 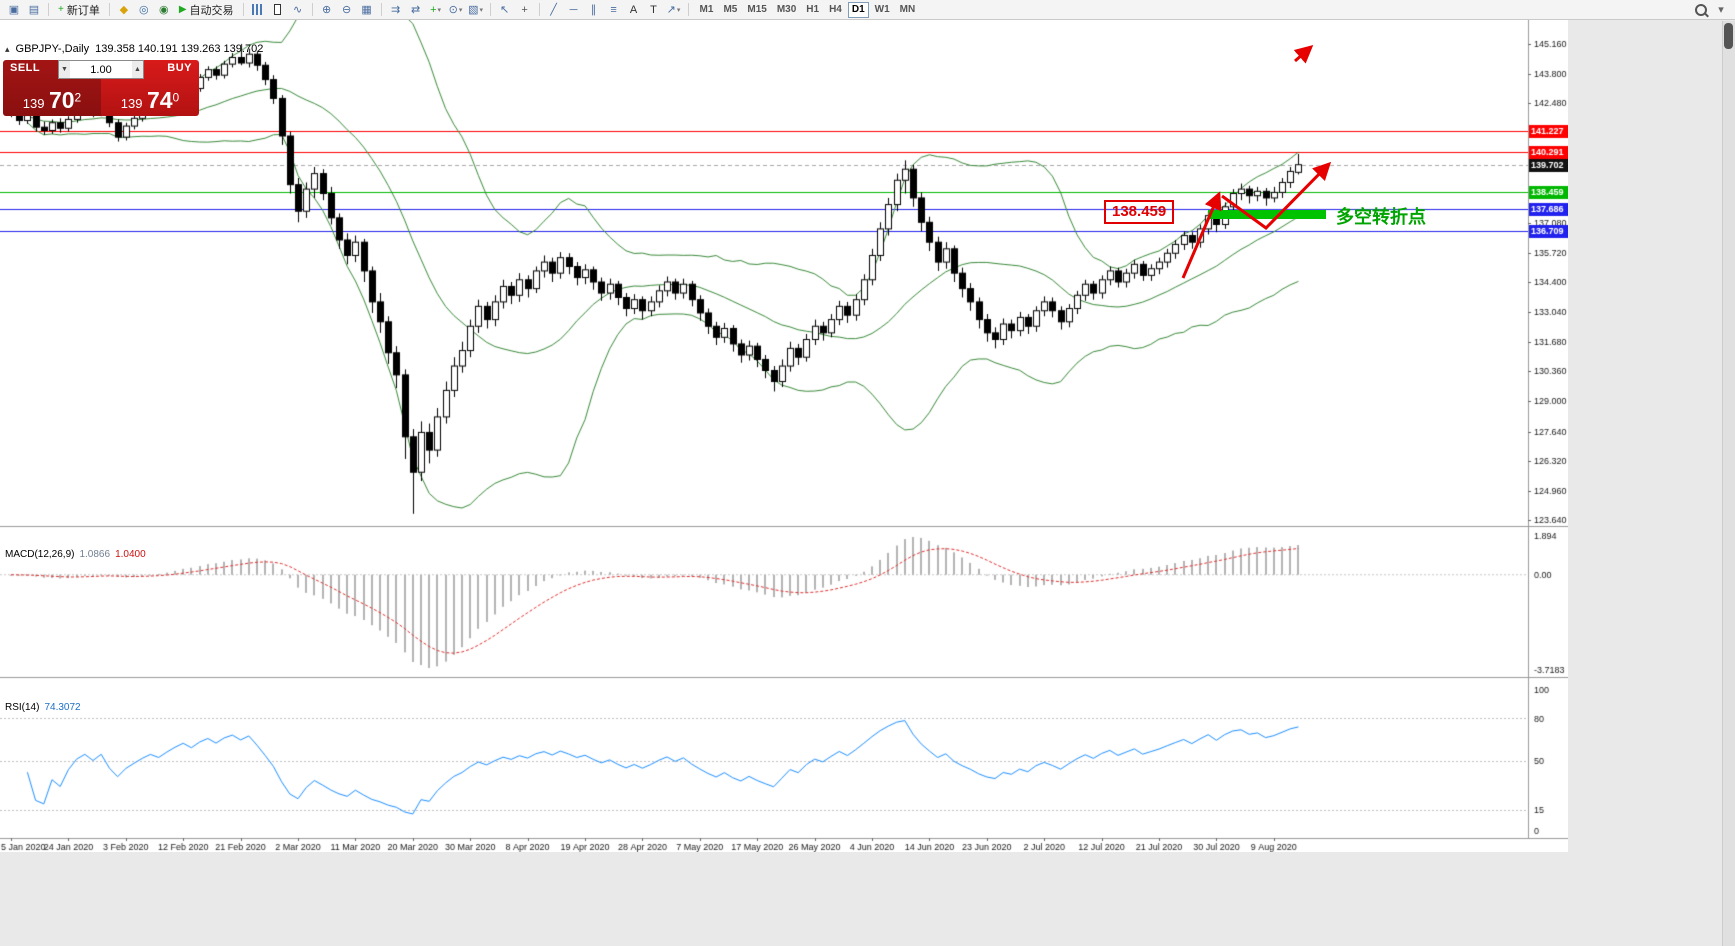 What do you see at coordinates (573, 9) in the screenshot?
I see `horizontal-line-icon: ─` at bounding box center [573, 9].